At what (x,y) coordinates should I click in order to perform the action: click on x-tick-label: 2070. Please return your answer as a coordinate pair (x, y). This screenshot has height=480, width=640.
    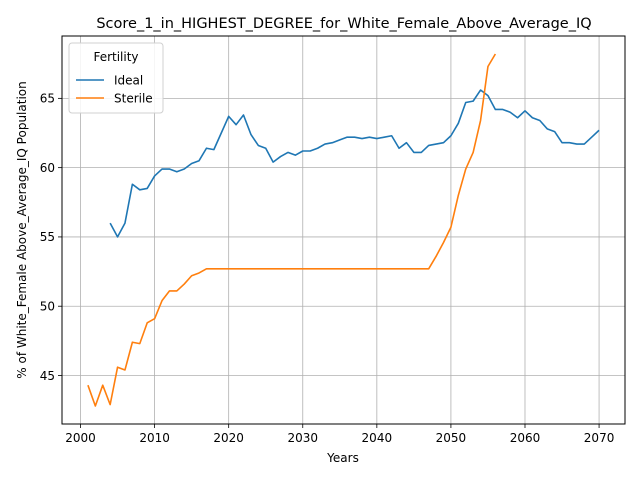
    Looking at the image, I should click on (599, 438).